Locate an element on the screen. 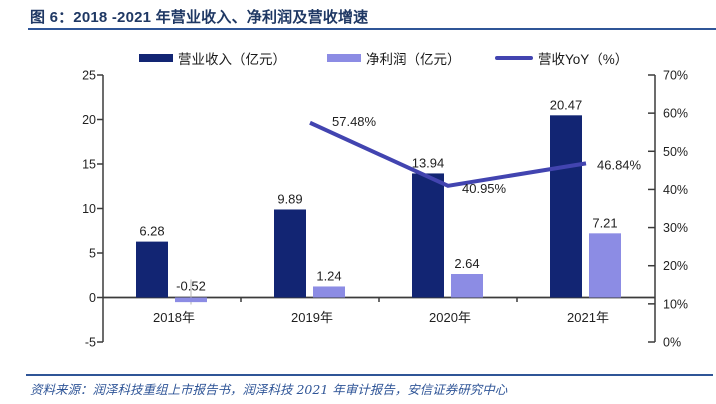  category-label: 2018年 is located at coordinates (174, 317).